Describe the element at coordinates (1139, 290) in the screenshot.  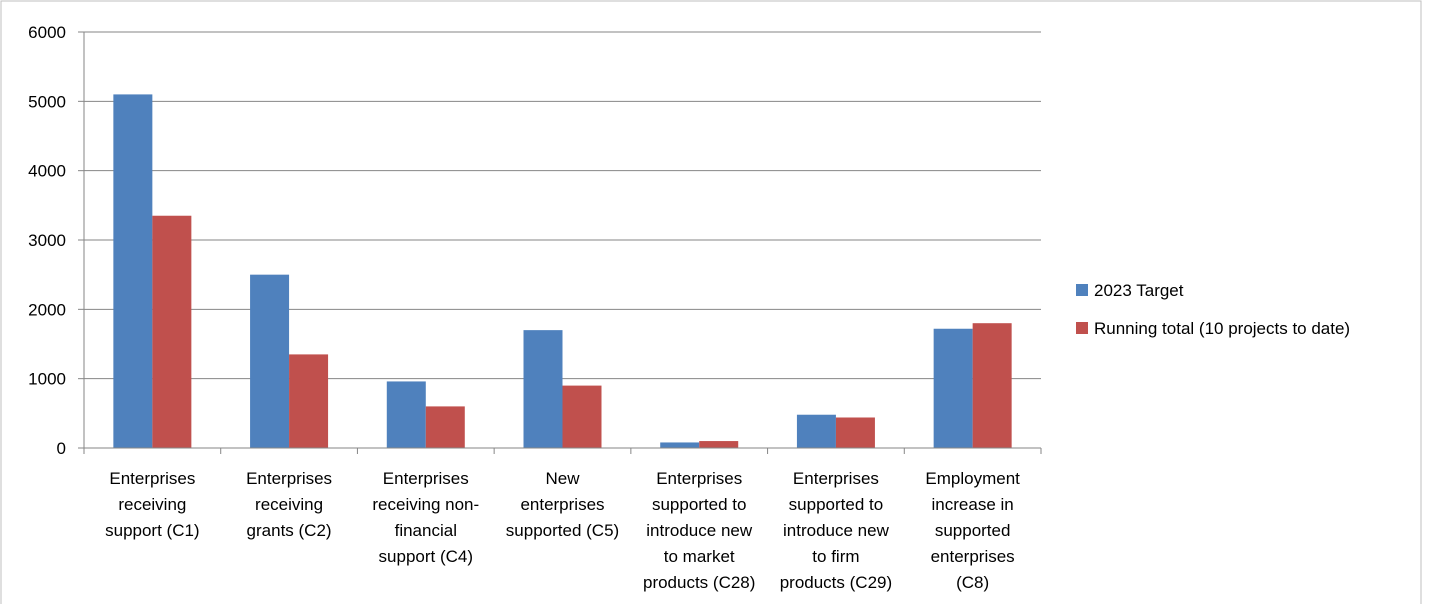
I see `legend-label: 2023 Target` at that location.